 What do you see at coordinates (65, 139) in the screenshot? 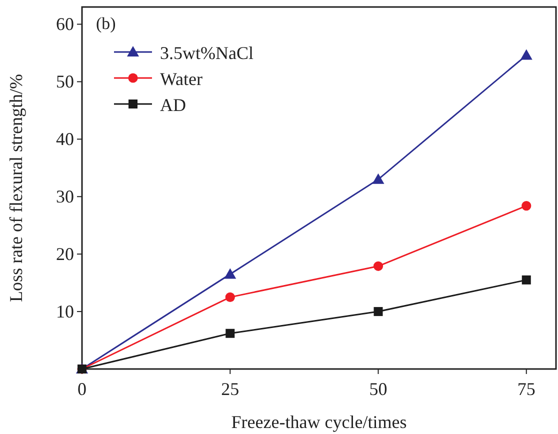
I see `y-tick-label: 40` at bounding box center [65, 139].